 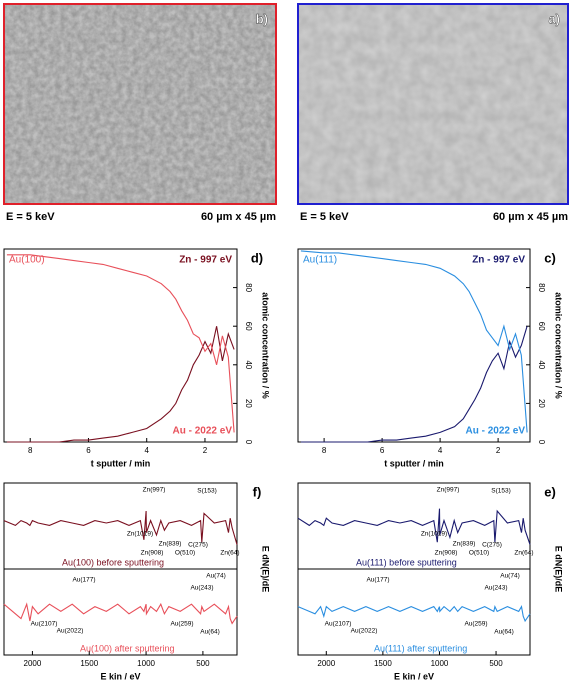 I want to click on series-label: Au(100) before sputtering, so click(x=113, y=562).